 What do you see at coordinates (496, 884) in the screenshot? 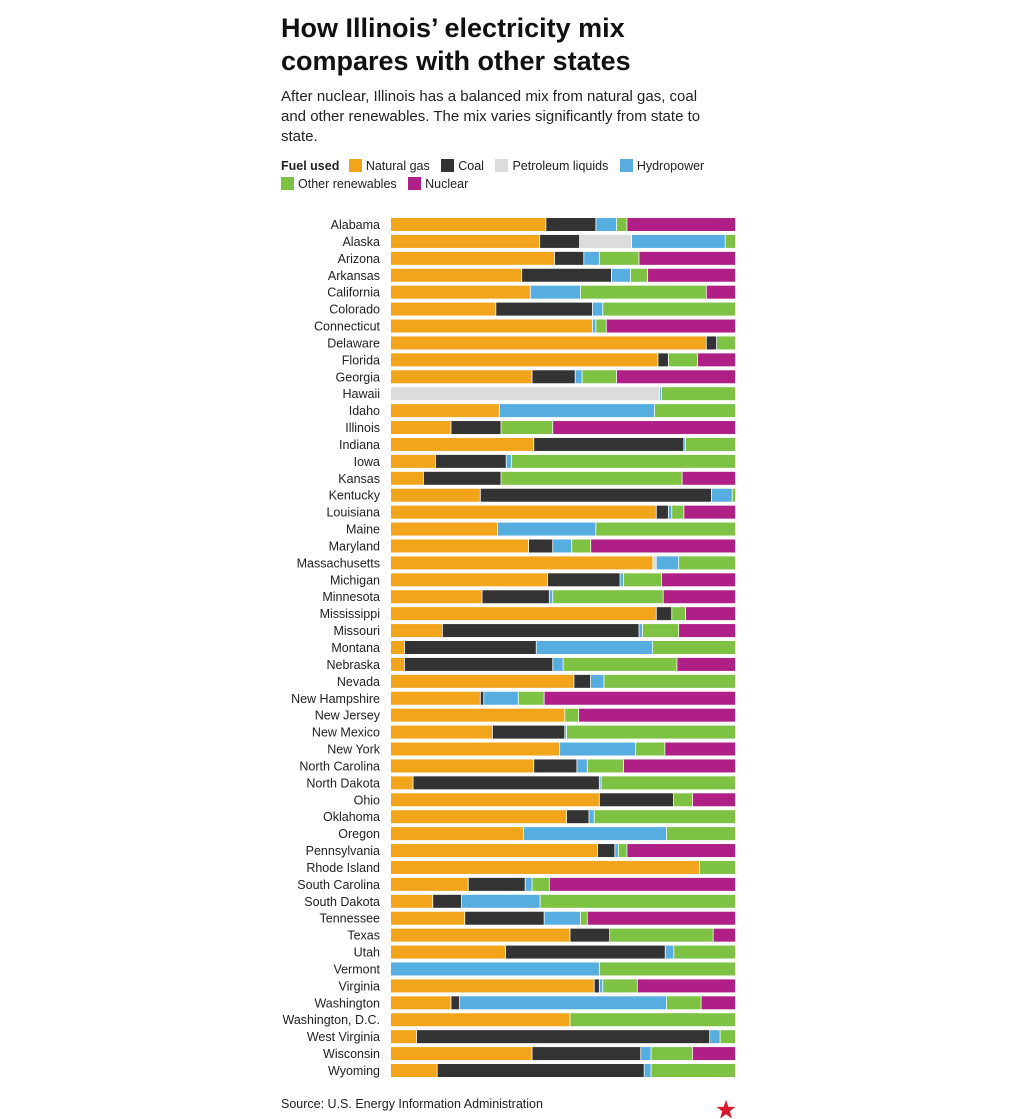
I see `bar-segment: South Carolina – Coal: 16.5%` at bounding box center [496, 884].